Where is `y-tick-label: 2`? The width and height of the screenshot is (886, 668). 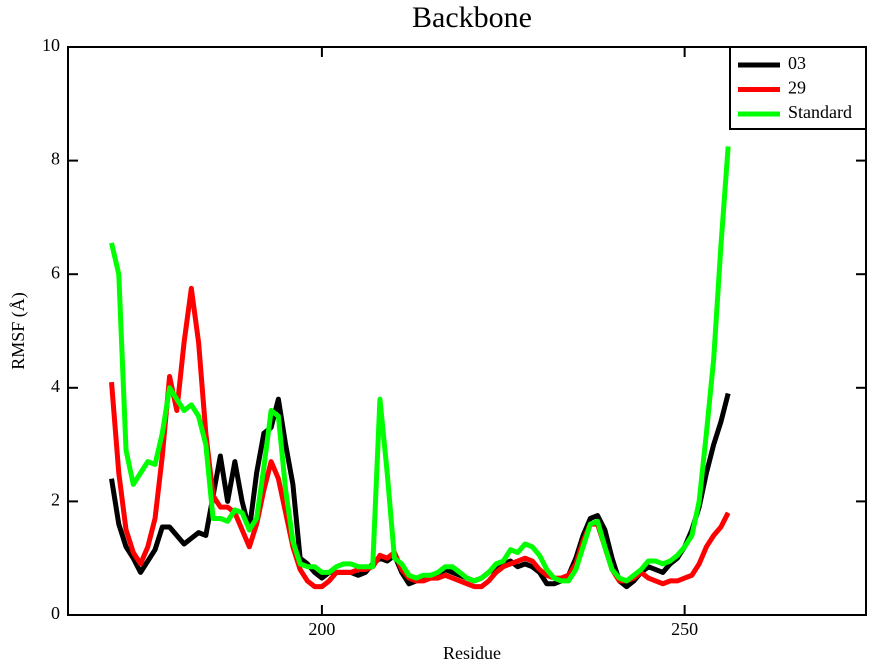
y-tick-label: 2 is located at coordinates (55, 500).